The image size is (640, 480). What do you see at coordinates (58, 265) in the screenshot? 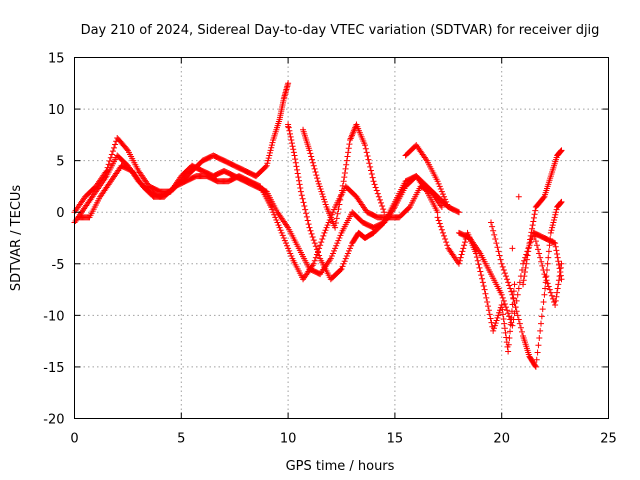
I see `y-tick-label: -5` at bounding box center [58, 265].